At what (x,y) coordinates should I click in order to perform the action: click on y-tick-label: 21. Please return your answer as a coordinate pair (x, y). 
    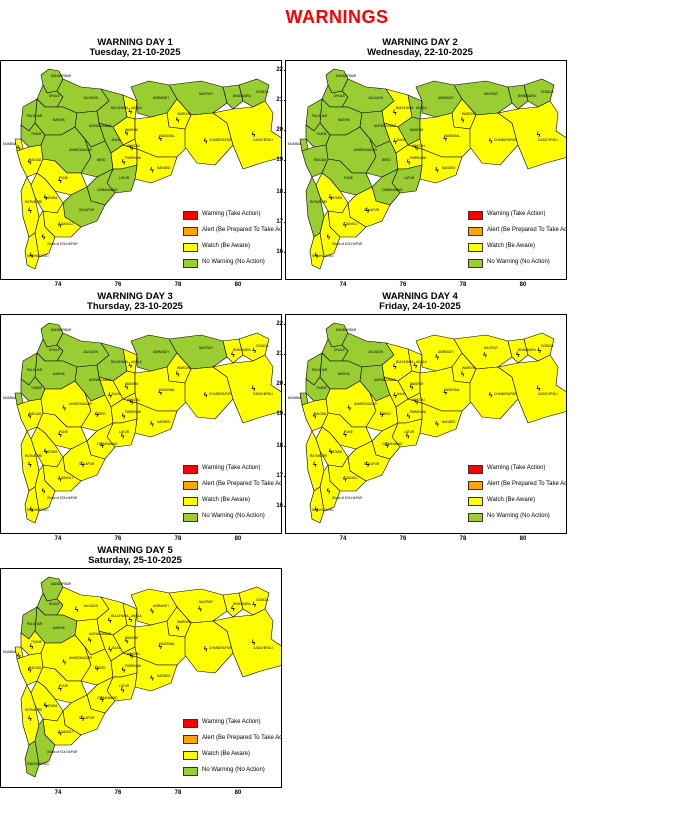
    Looking at the image, I should click on (277, 100).